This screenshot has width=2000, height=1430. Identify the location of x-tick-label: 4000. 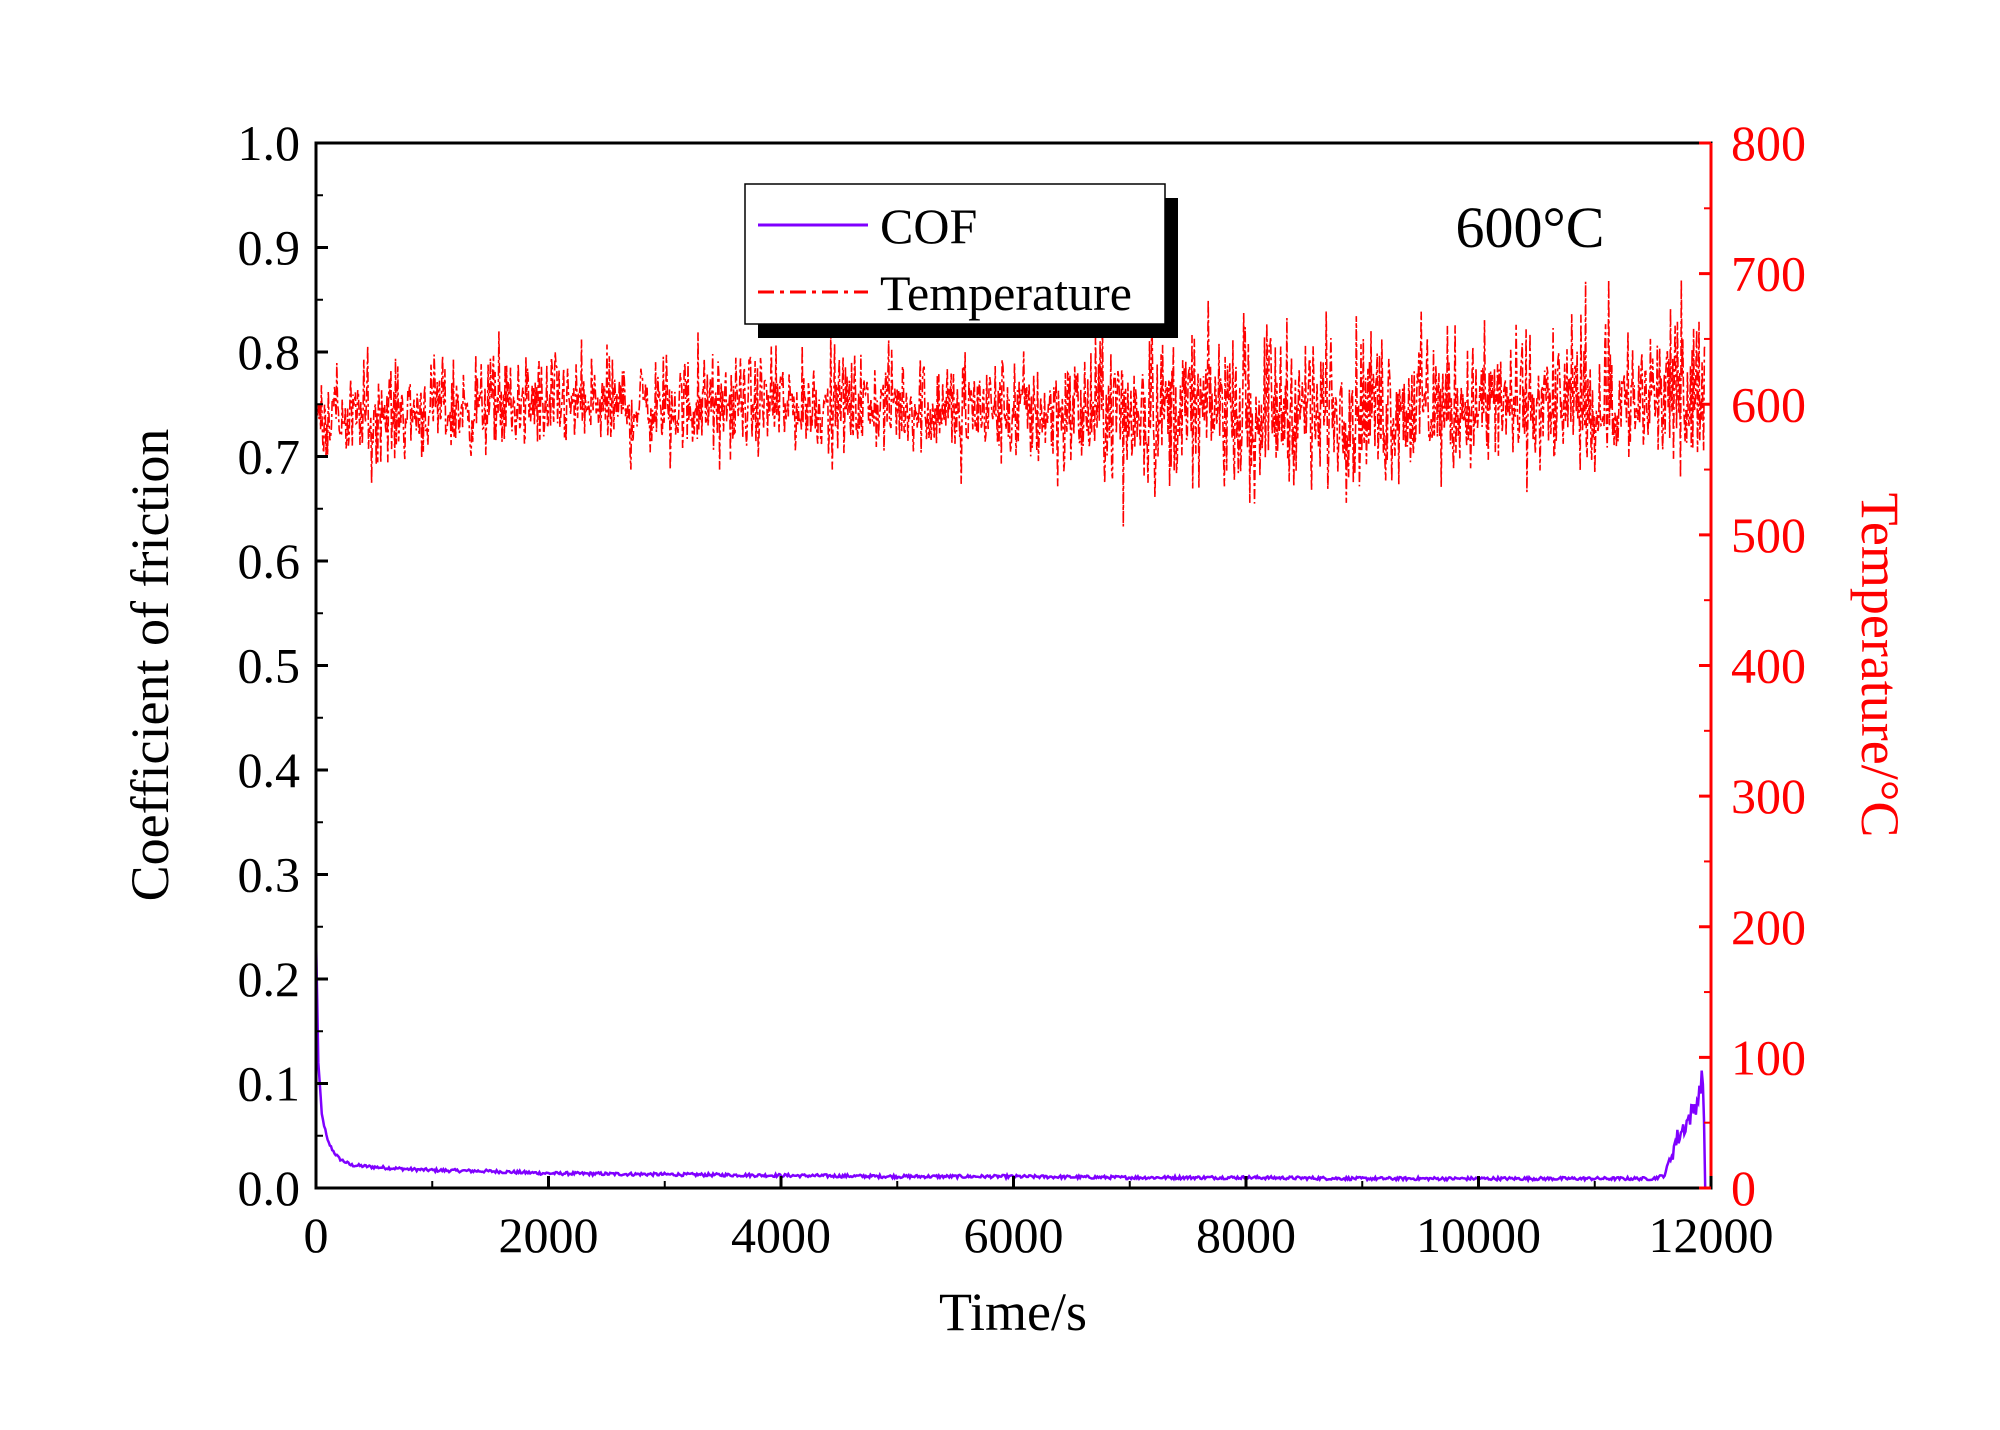
(781, 1235).